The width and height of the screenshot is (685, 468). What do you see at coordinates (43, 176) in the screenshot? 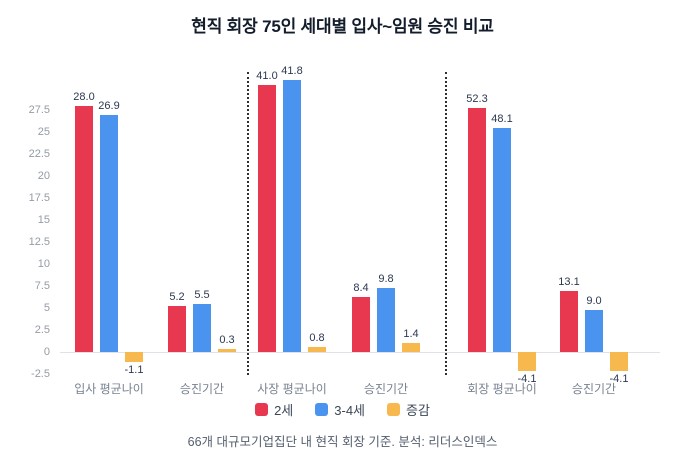
I see `y-tick-label: 20` at bounding box center [43, 176].